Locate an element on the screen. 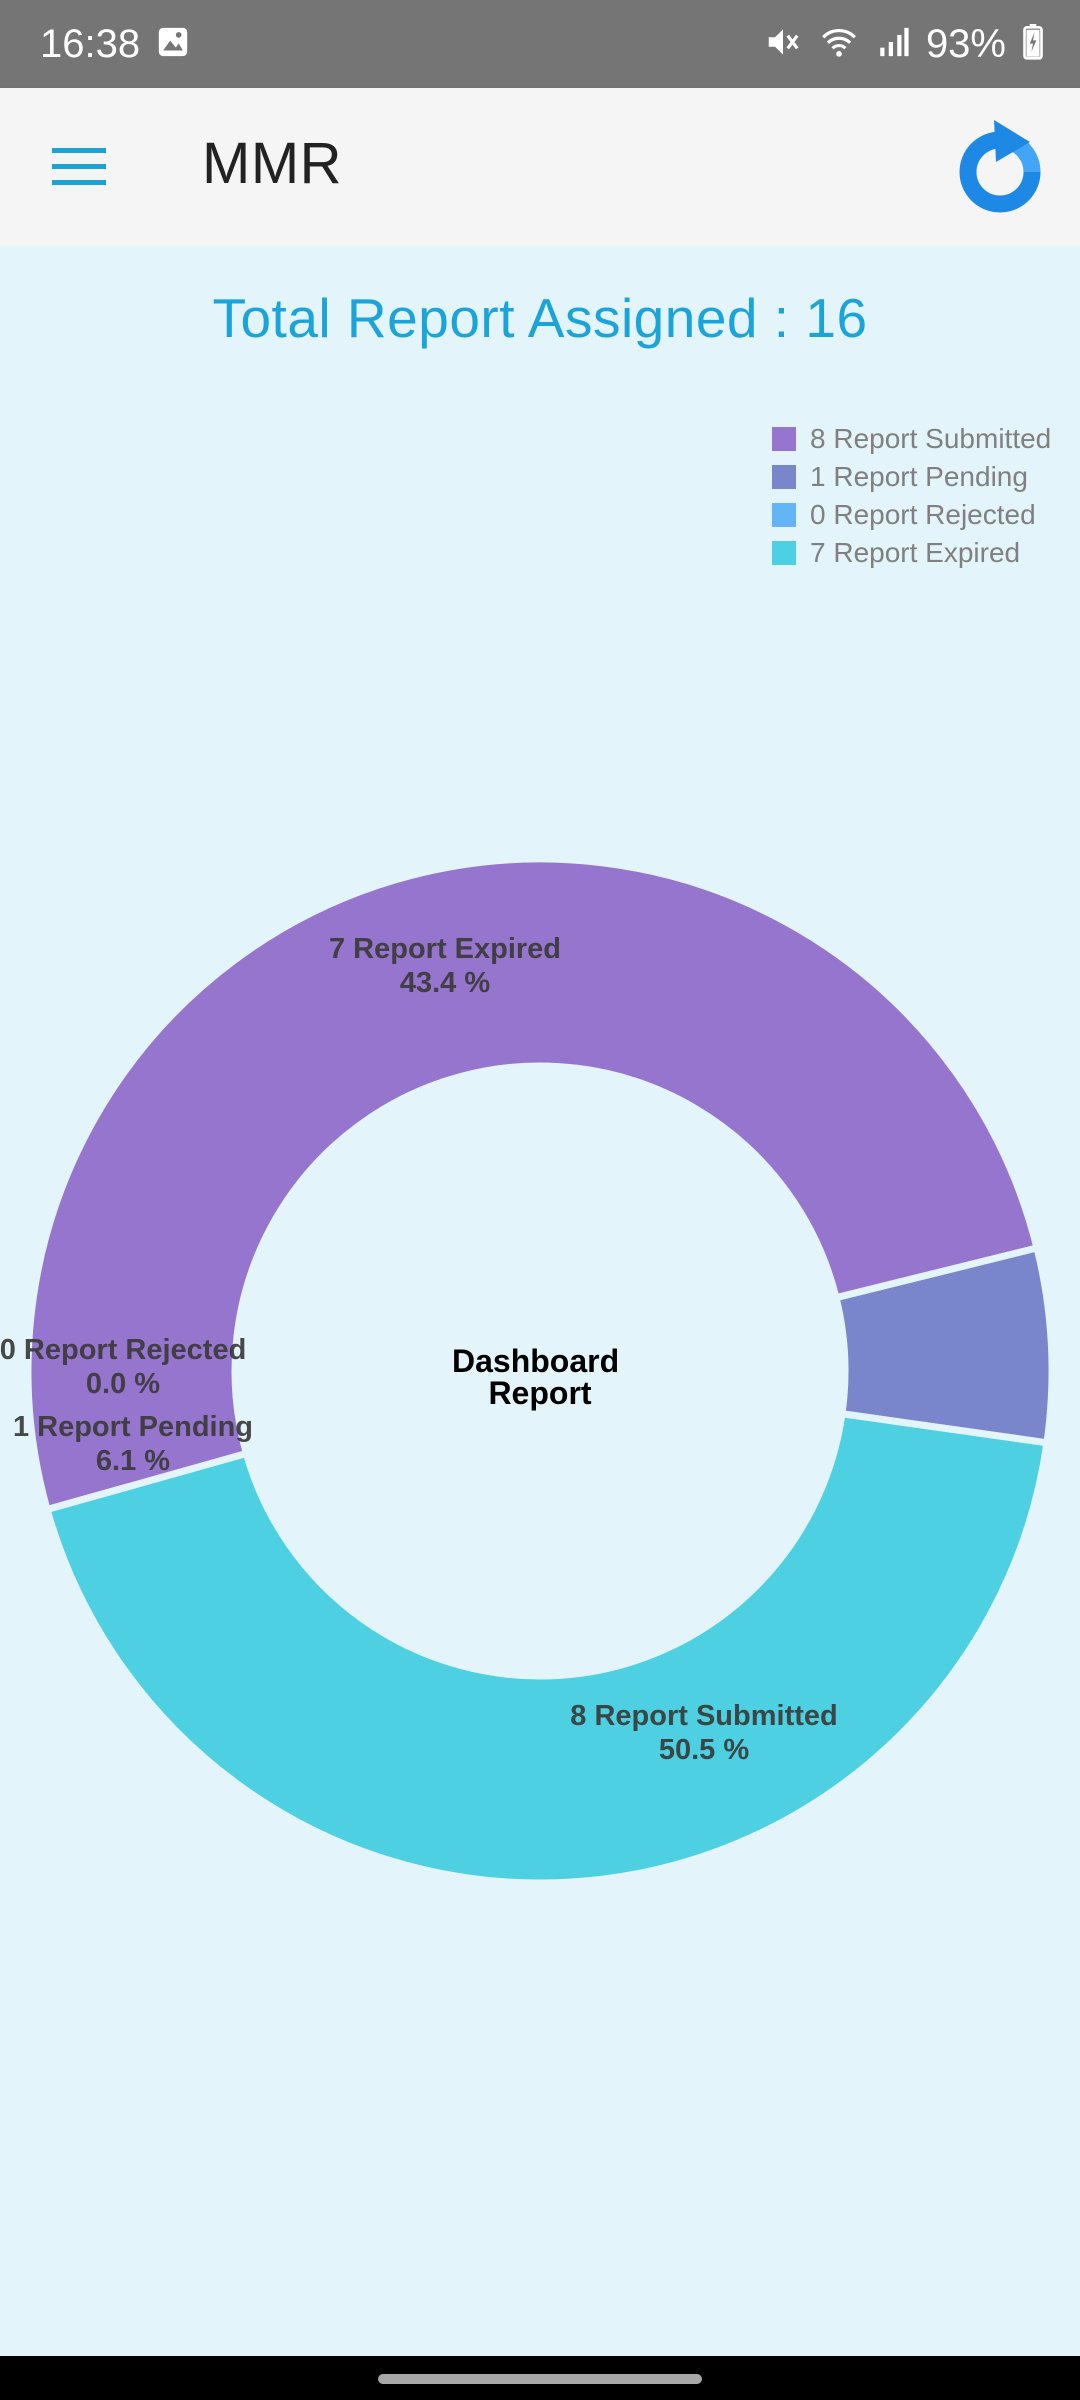 This screenshot has height=2400, width=1080. chart-center-label: Dashboard Report is located at coordinates (540, 1377).